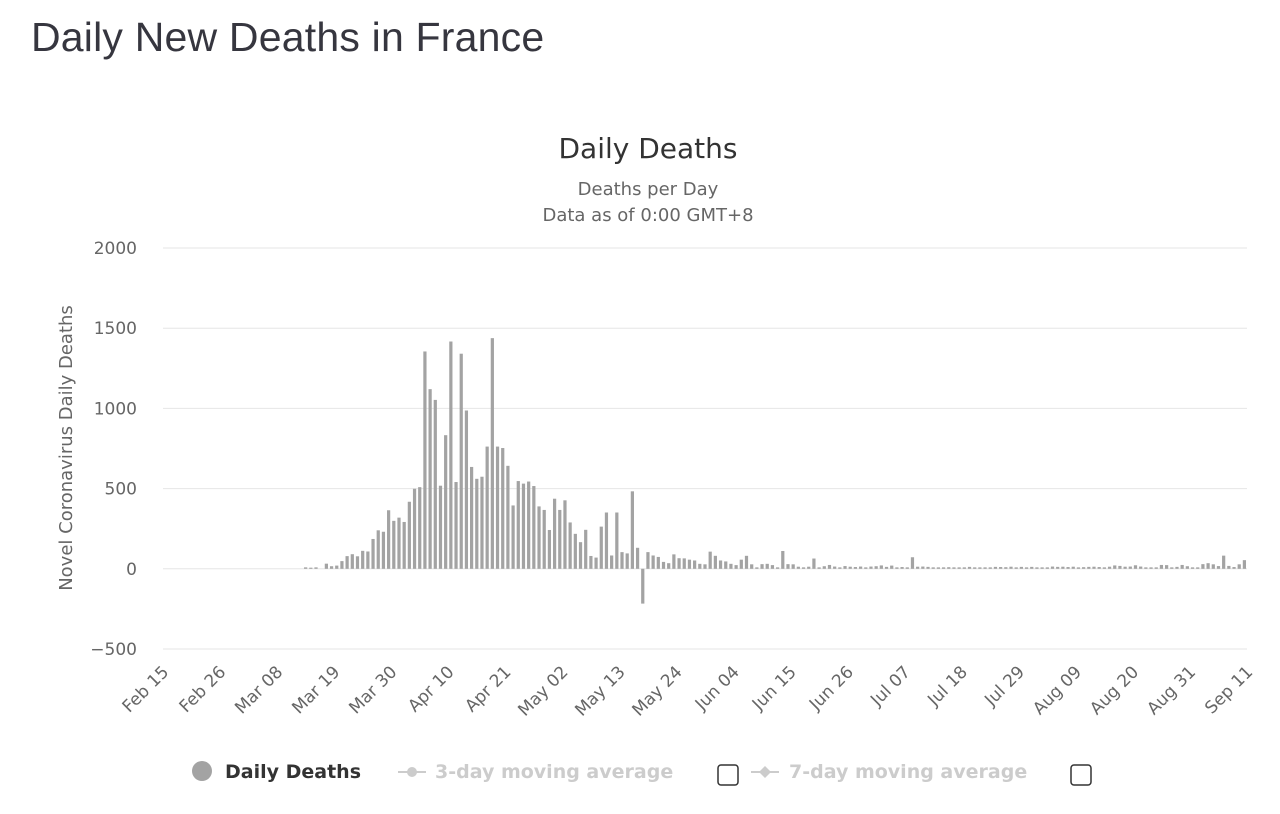 Image resolution: width=1280 pixels, height=814 pixels. I want to click on legend-item-daily-deaths: Daily Deaths, so click(276, 772).